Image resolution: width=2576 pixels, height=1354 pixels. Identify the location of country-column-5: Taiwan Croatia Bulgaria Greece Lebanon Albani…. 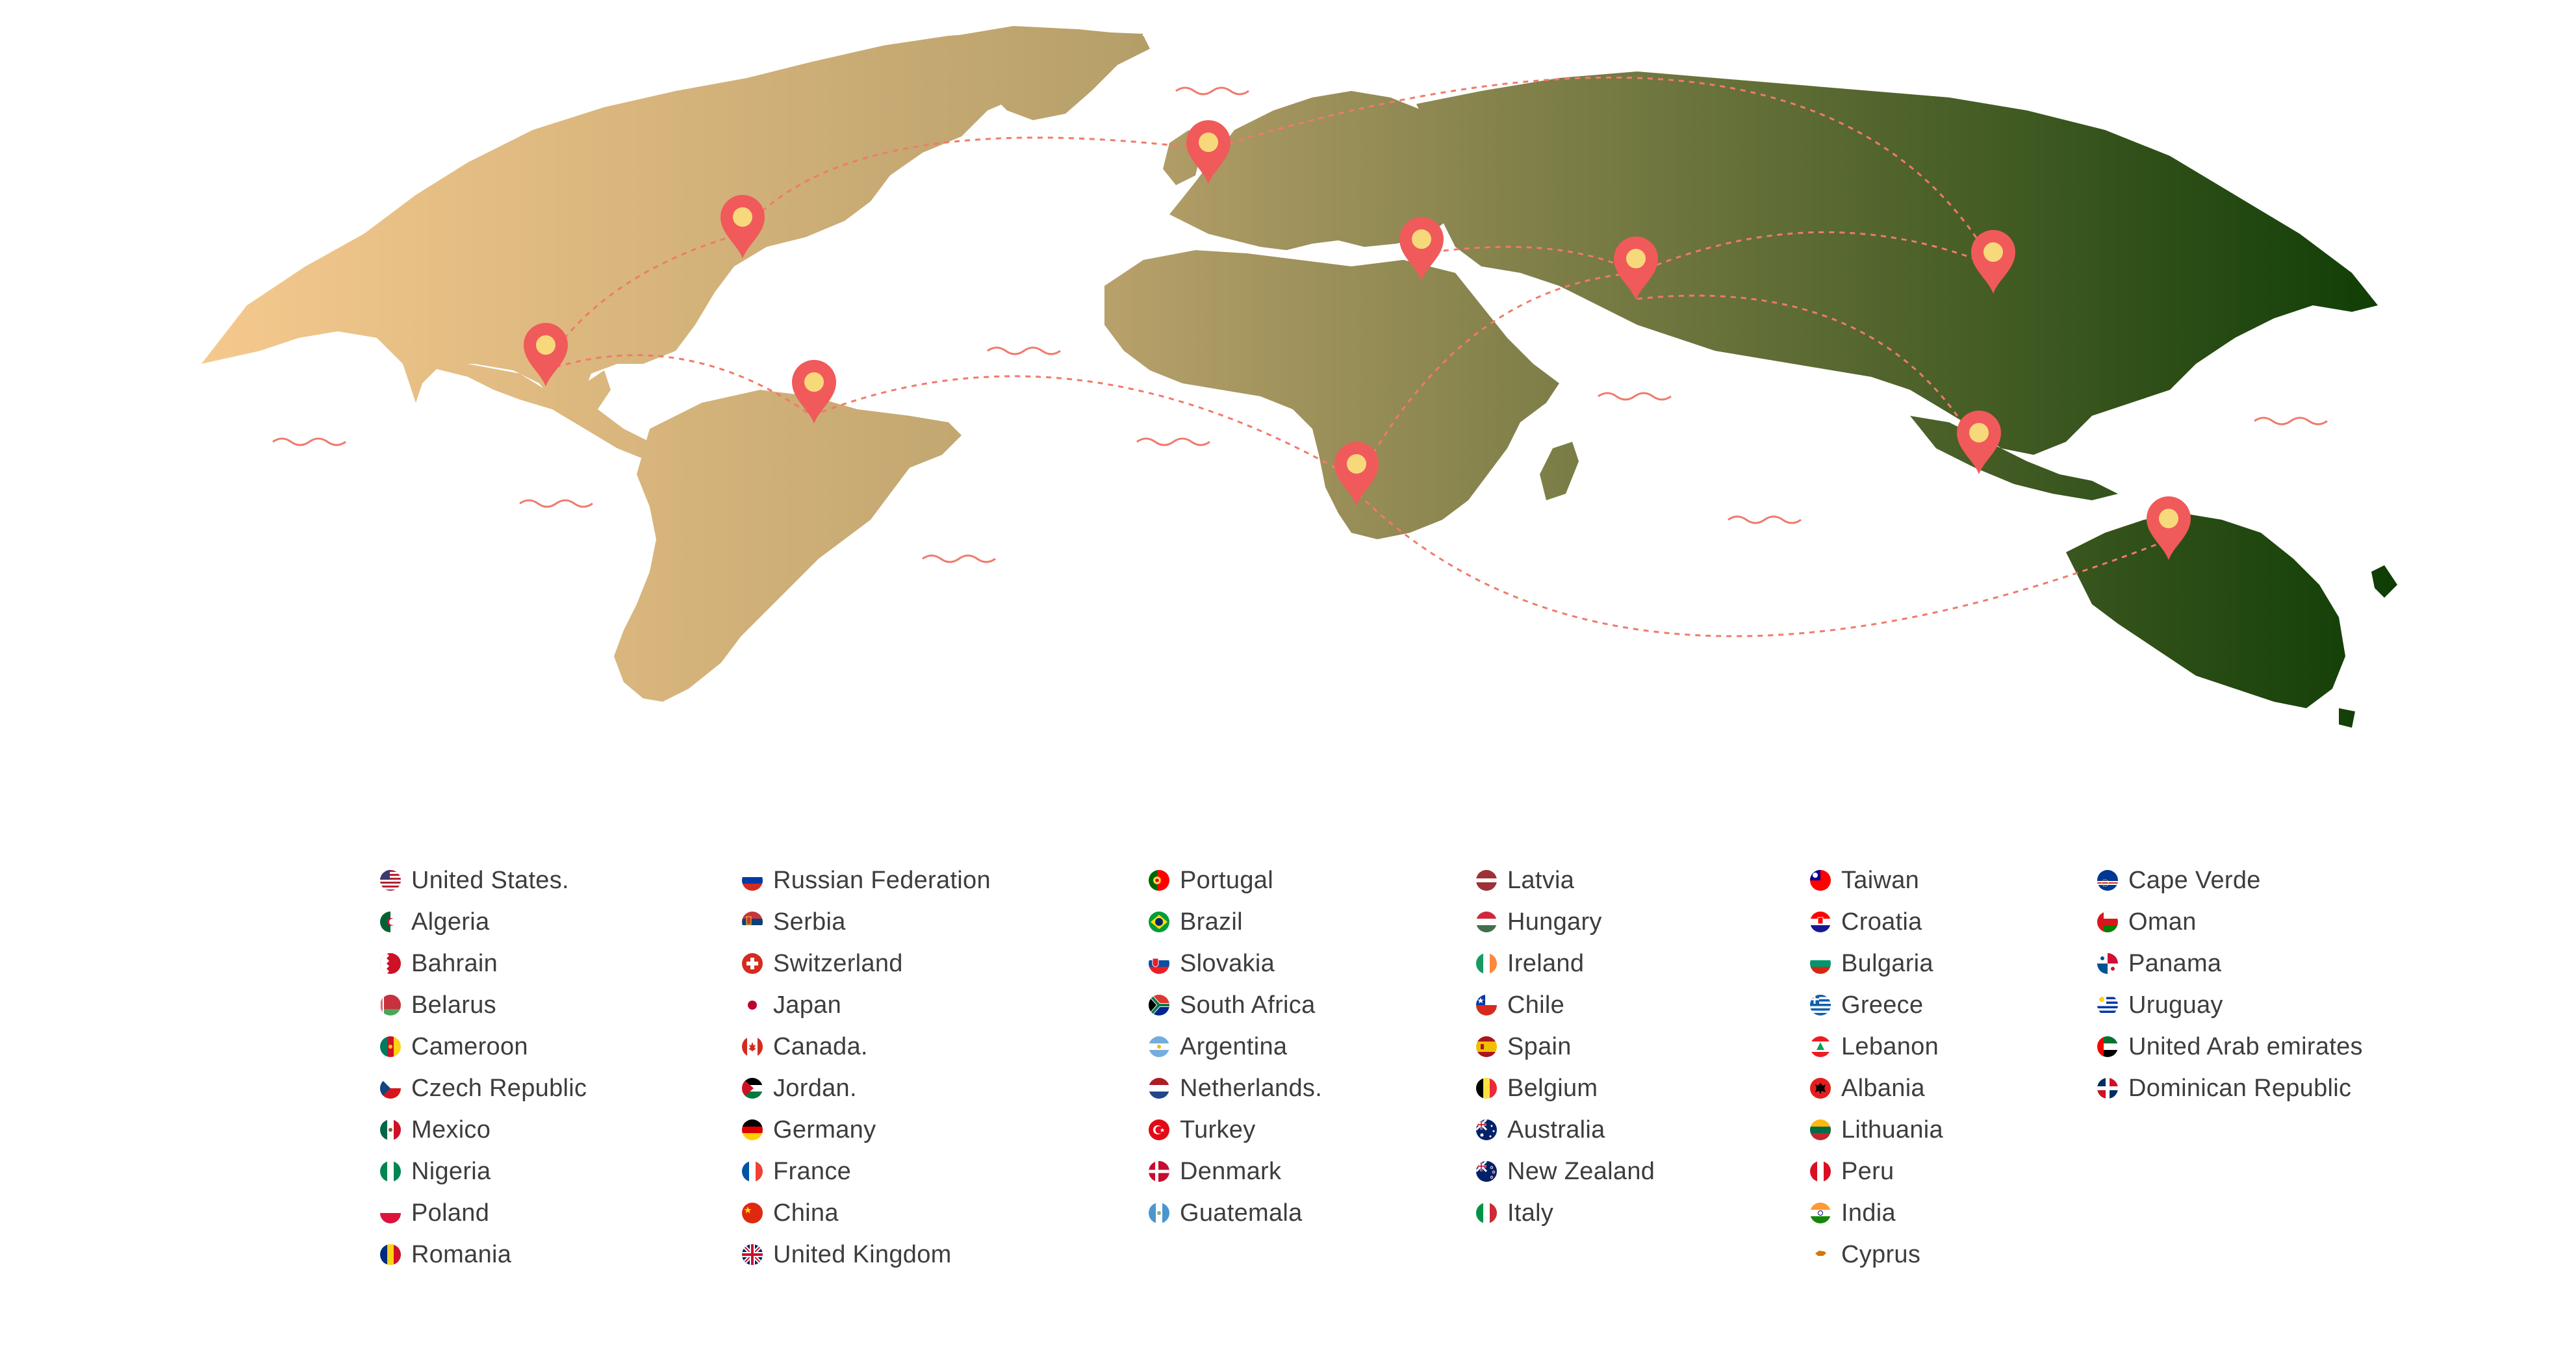
(1876, 1067).